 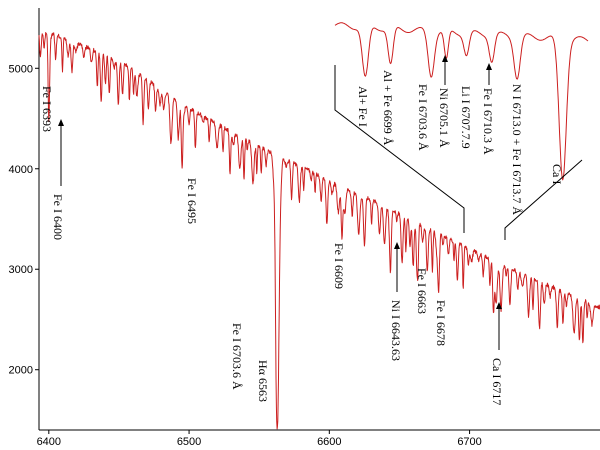 I want to click on label-fe-6609: Fe I 6609, so click(x=339, y=266).